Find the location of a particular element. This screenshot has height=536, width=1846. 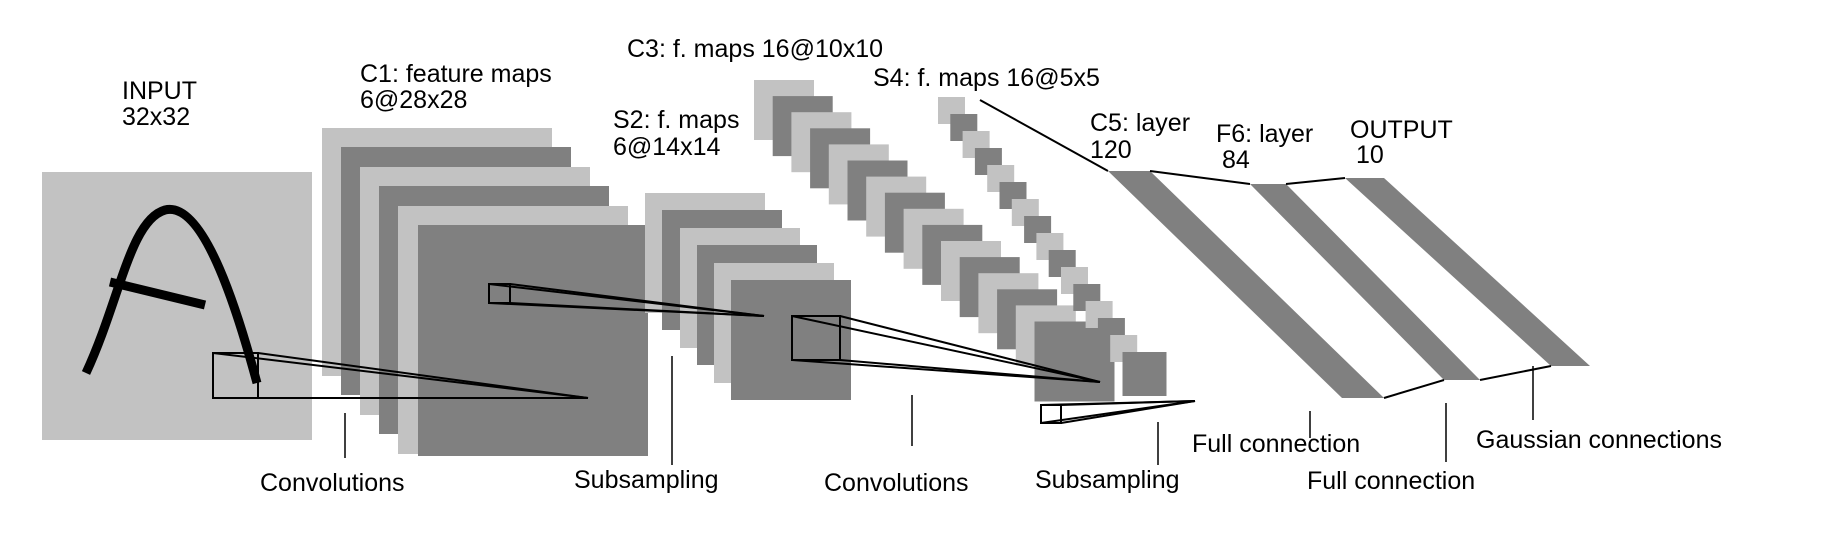

operation-ticks is located at coordinates (939, 410).